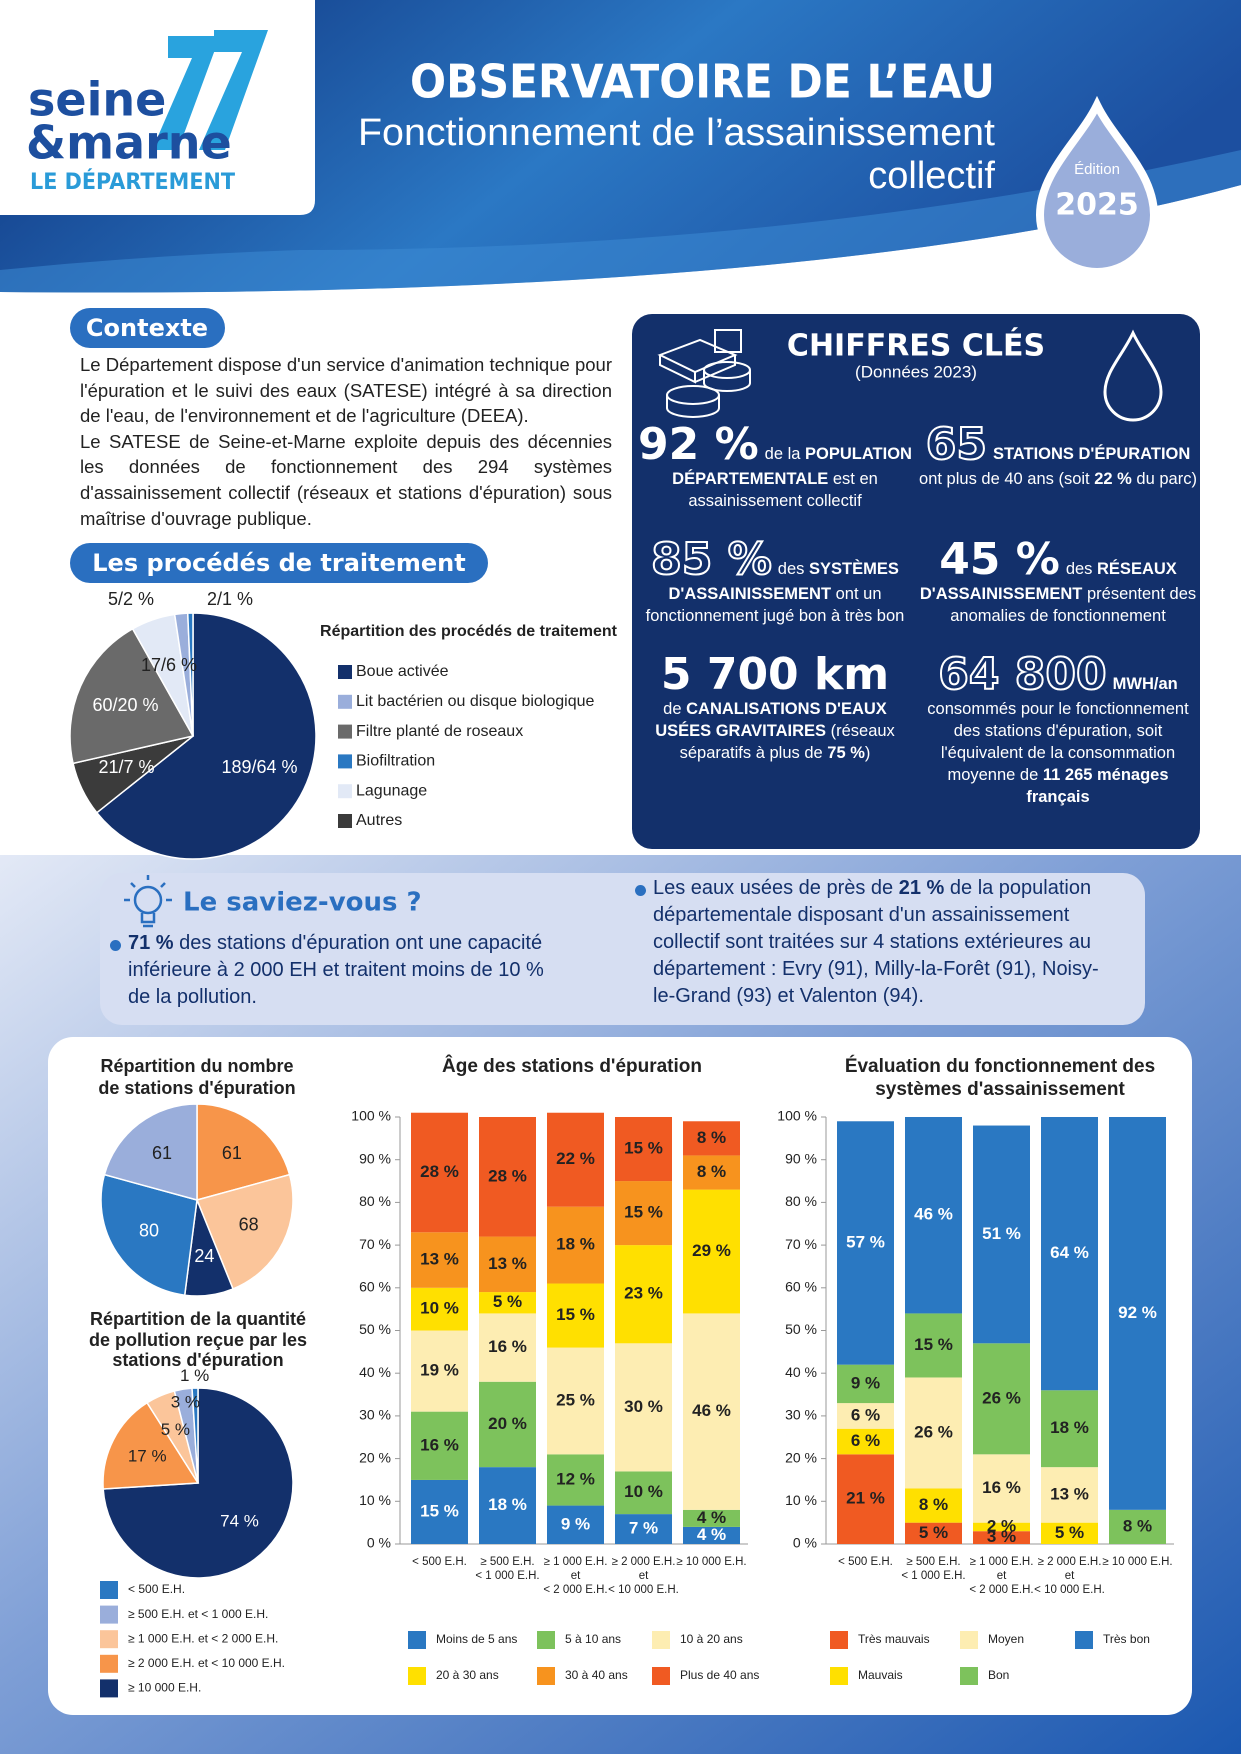  What do you see at coordinates (198, 1319) in the screenshot?
I see `chart-title: Répartition de la quantité` at bounding box center [198, 1319].